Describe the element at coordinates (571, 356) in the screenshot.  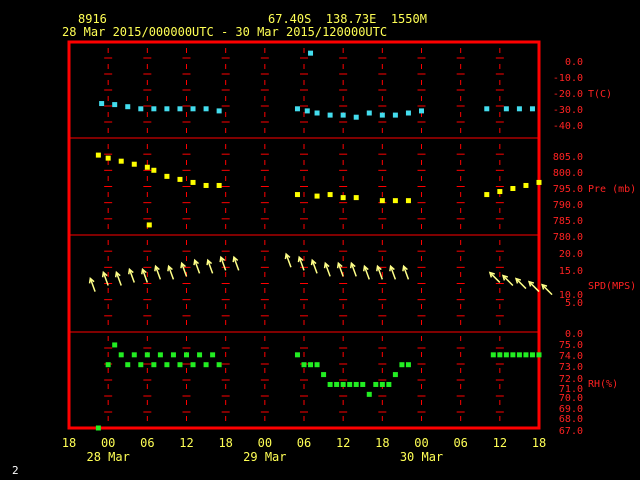
I see `y-tick-label: 74.0` at that location.